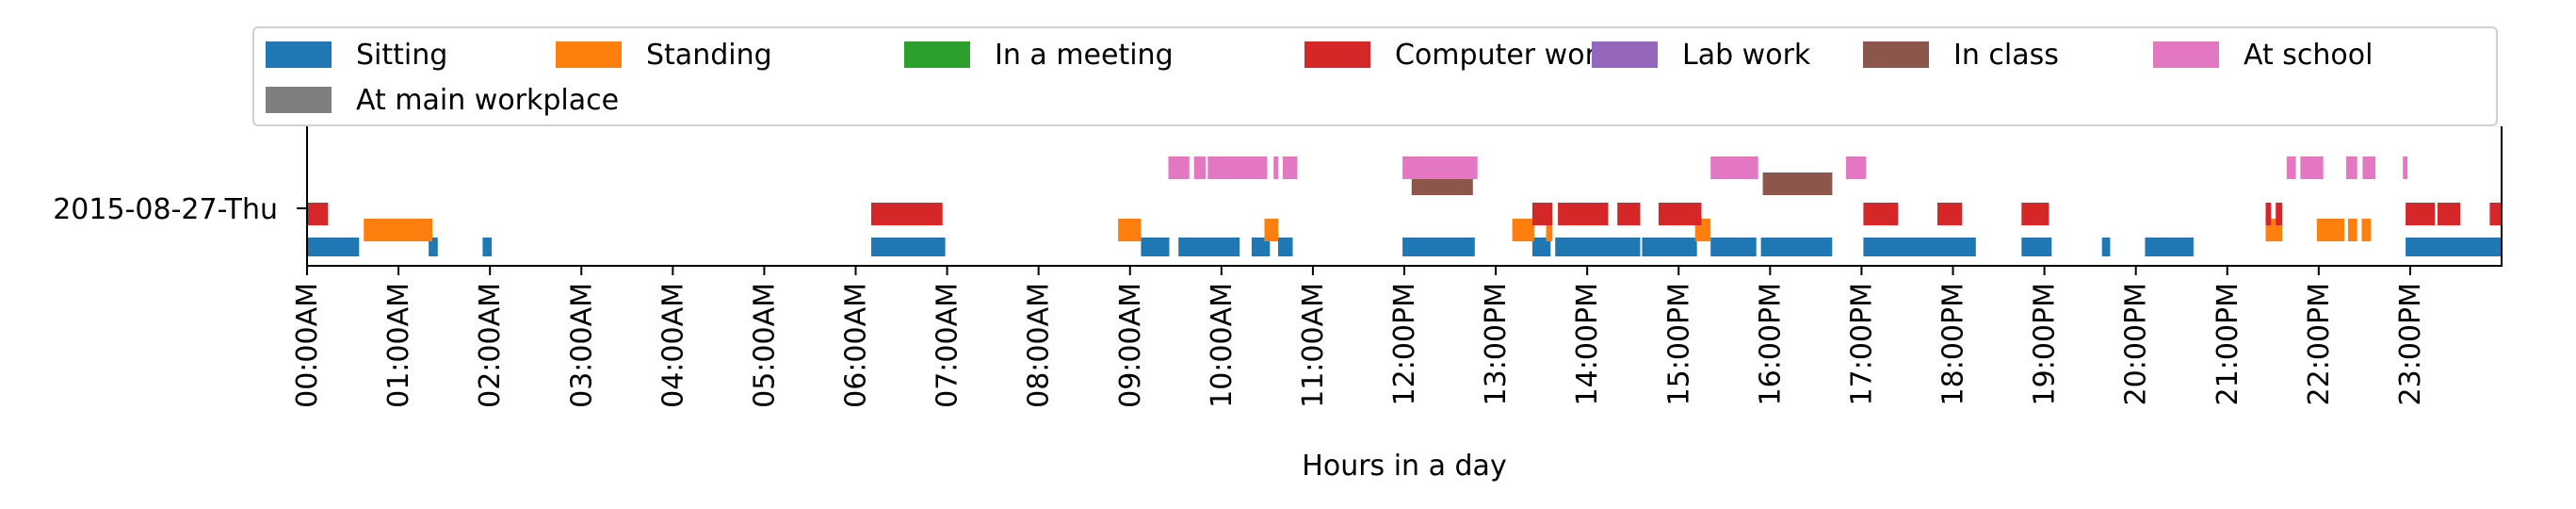  I want to click on legend-item-in-a-meeting: In a meeting, so click(1039, 55).